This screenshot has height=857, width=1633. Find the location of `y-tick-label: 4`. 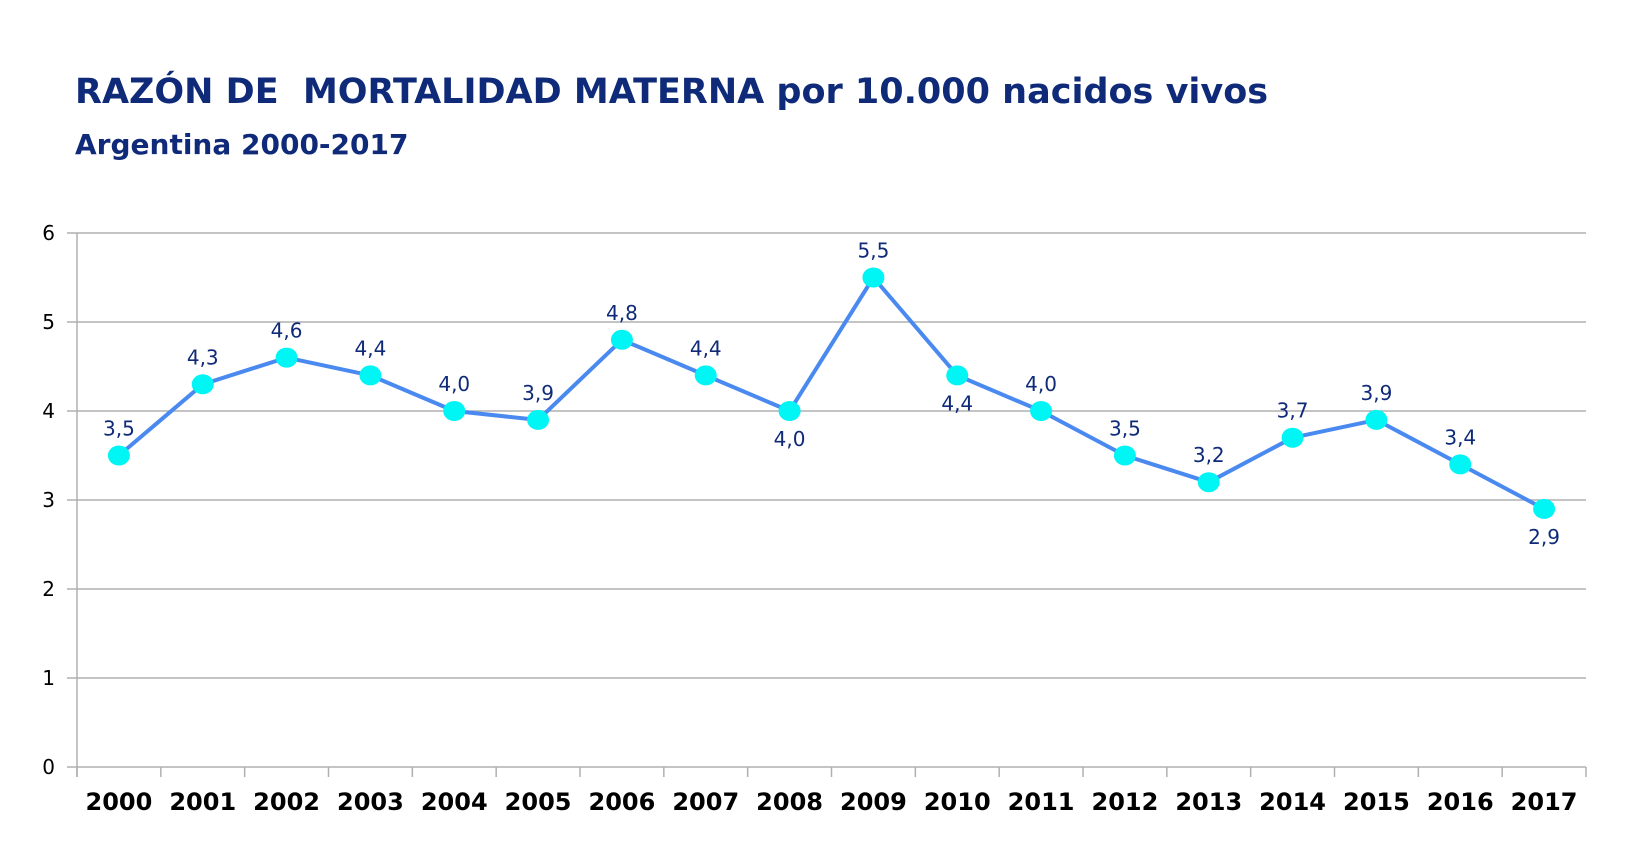

y-tick-label: 4 is located at coordinates (48, 411).